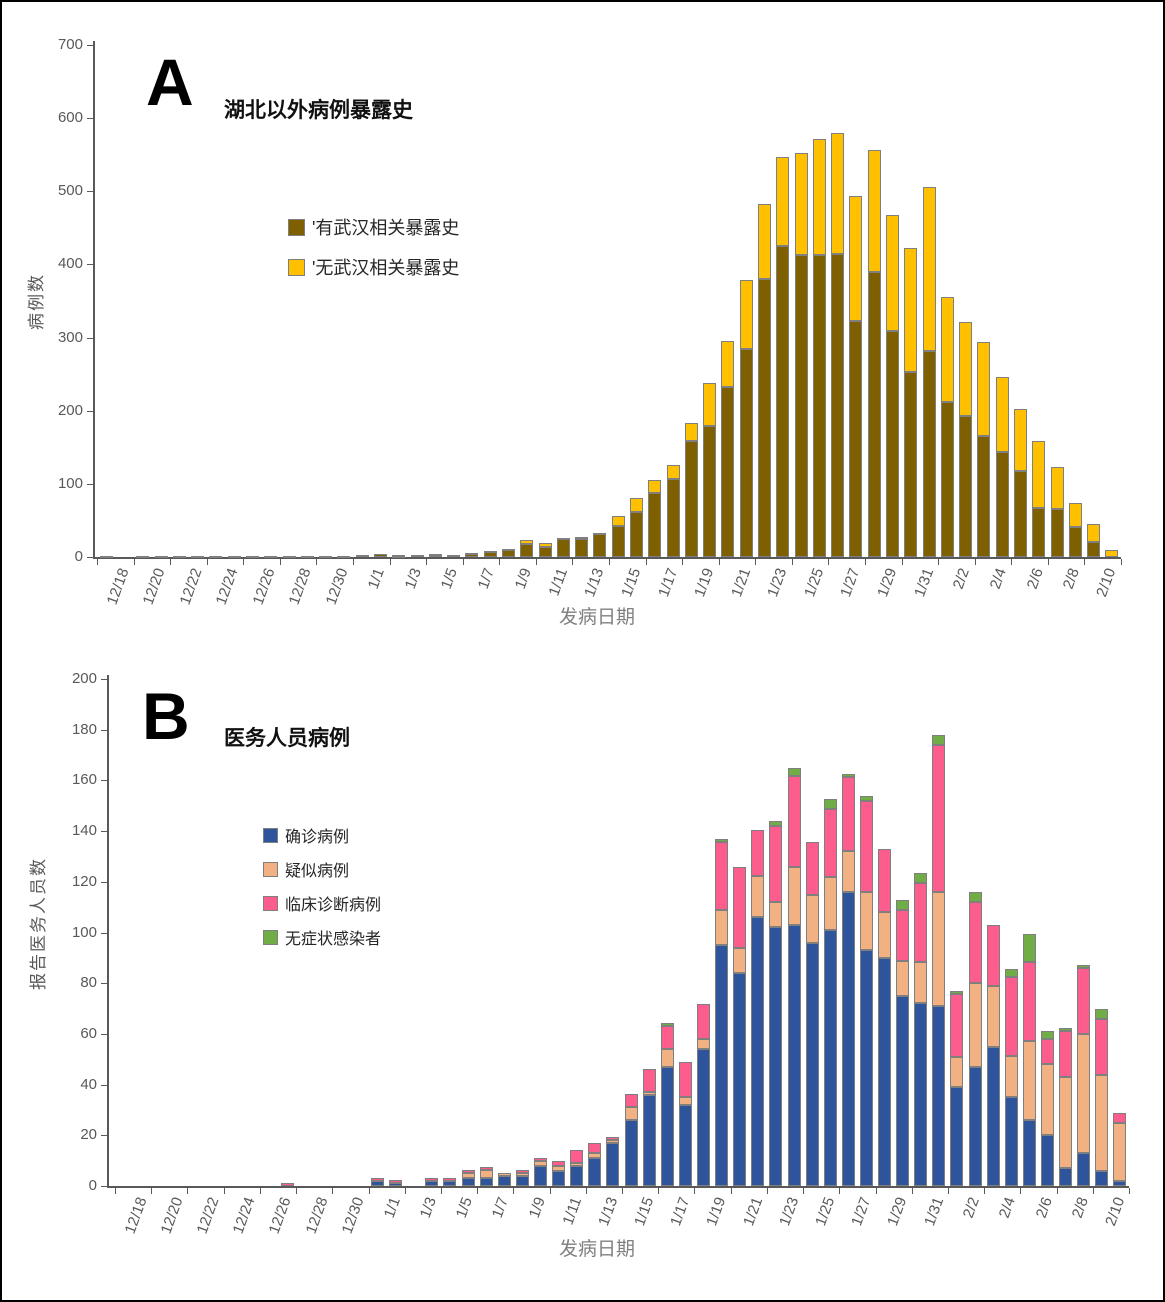  What do you see at coordinates (464, 1208) in the screenshot?
I see `x-axis-date-label: 1/5` at bounding box center [464, 1208].